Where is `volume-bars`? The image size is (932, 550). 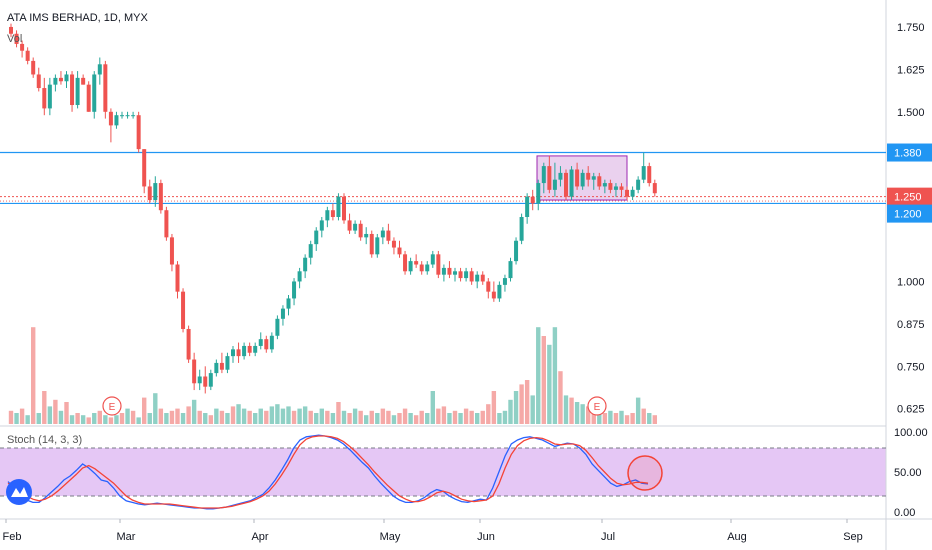 volume-bars is located at coordinates (332, 375).